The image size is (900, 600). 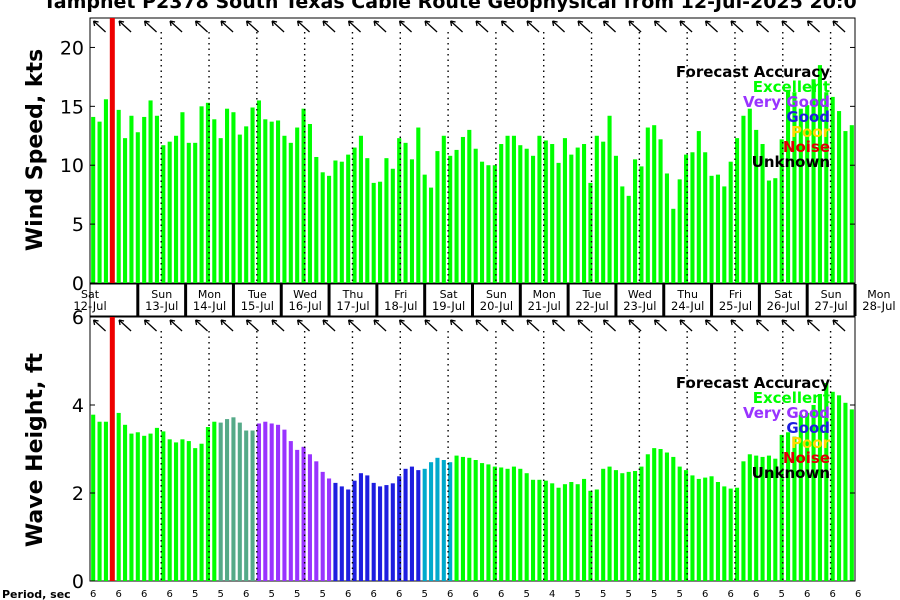 What do you see at coordinates (35, 449) in the screenshot?
I see `wave-ylabel: Wave Height, ft` at bounding box center [35, 449].